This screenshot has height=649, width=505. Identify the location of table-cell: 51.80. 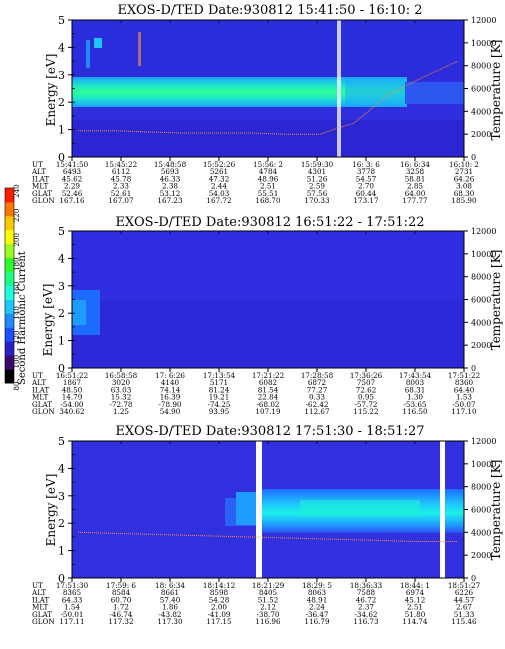
(415, 614).